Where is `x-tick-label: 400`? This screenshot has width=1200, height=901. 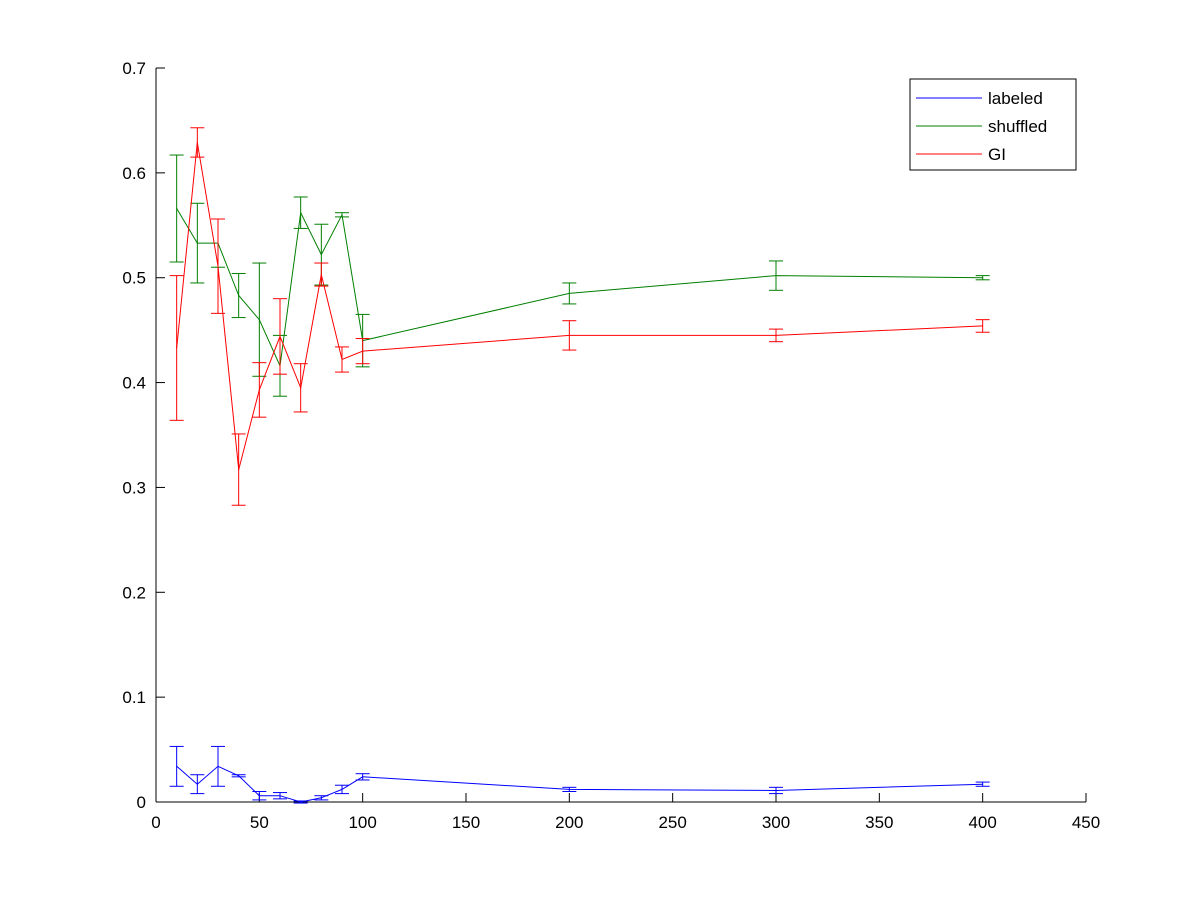 x-tick-label: 400 is located at coordinates (982, 822).